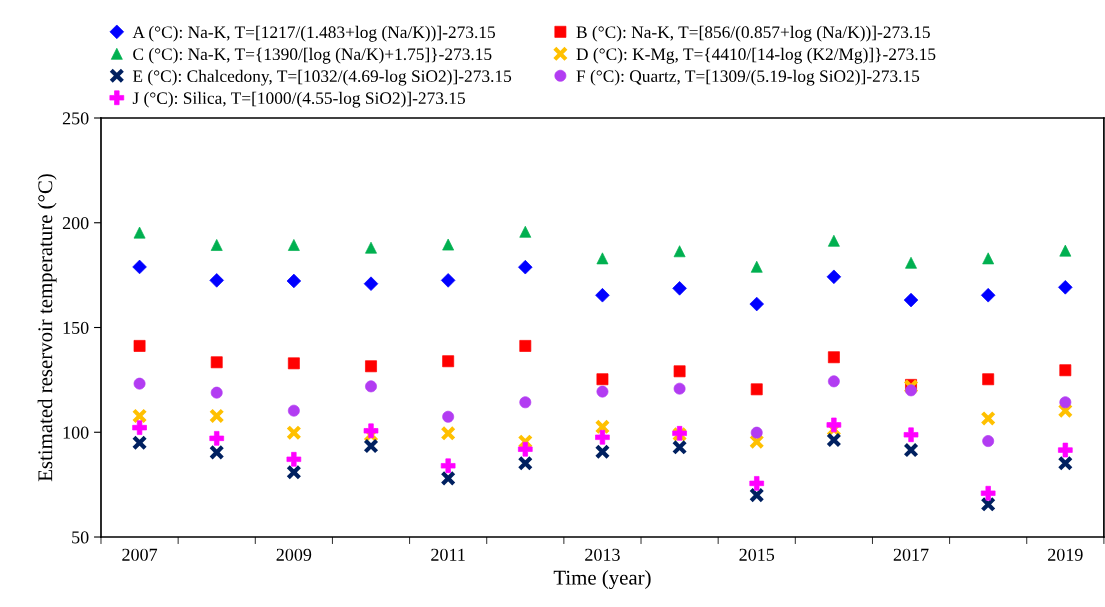 The image size is (1105, 607). I want to click on y-tick-label: 100, so click(76, 432).